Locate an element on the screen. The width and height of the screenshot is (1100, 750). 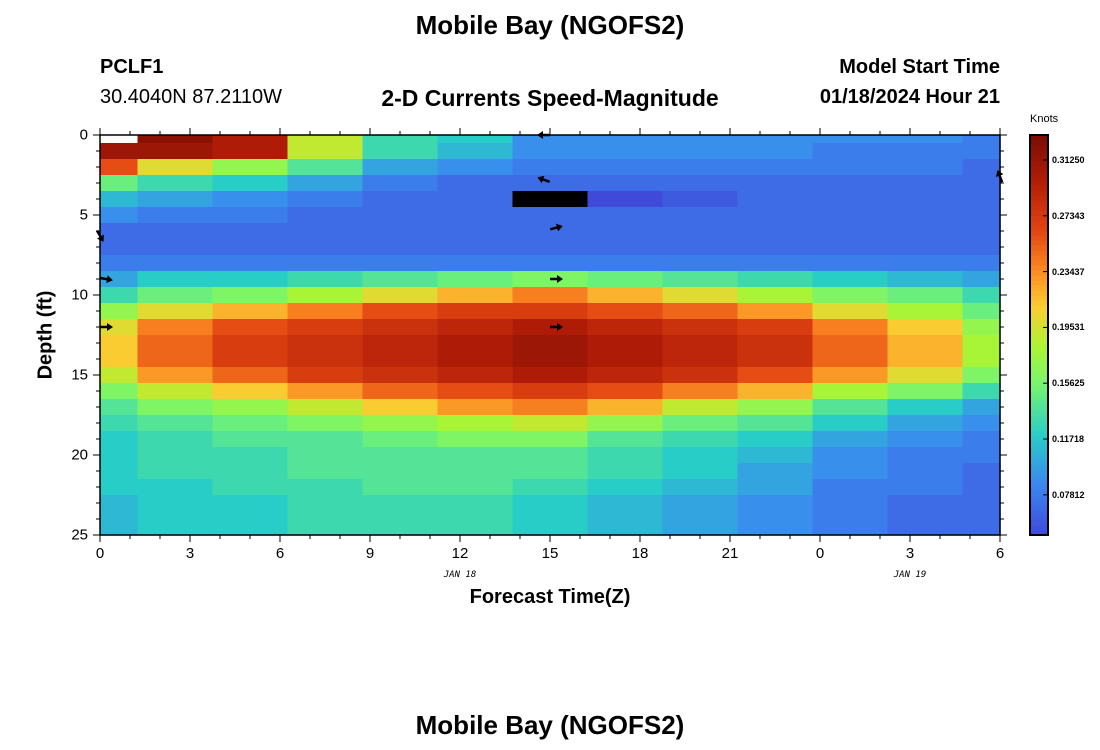
colorbar-ticks is located at coordinates (1045, 327).